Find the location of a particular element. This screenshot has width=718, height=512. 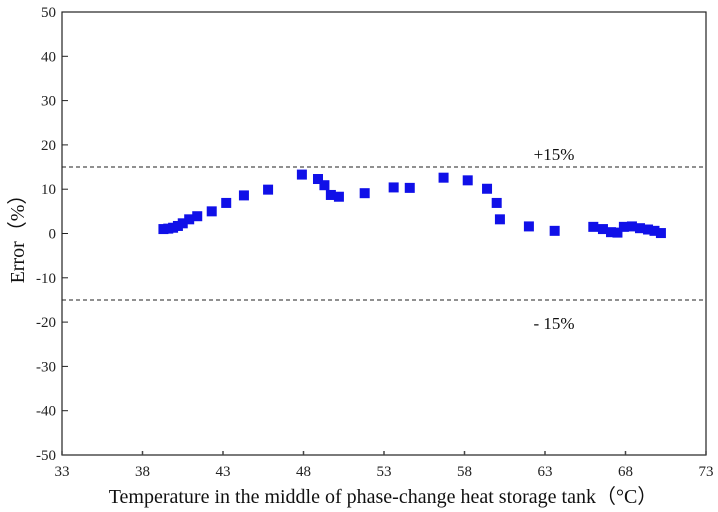

y-tick-label: 10 is located at coordinates (48, 190).